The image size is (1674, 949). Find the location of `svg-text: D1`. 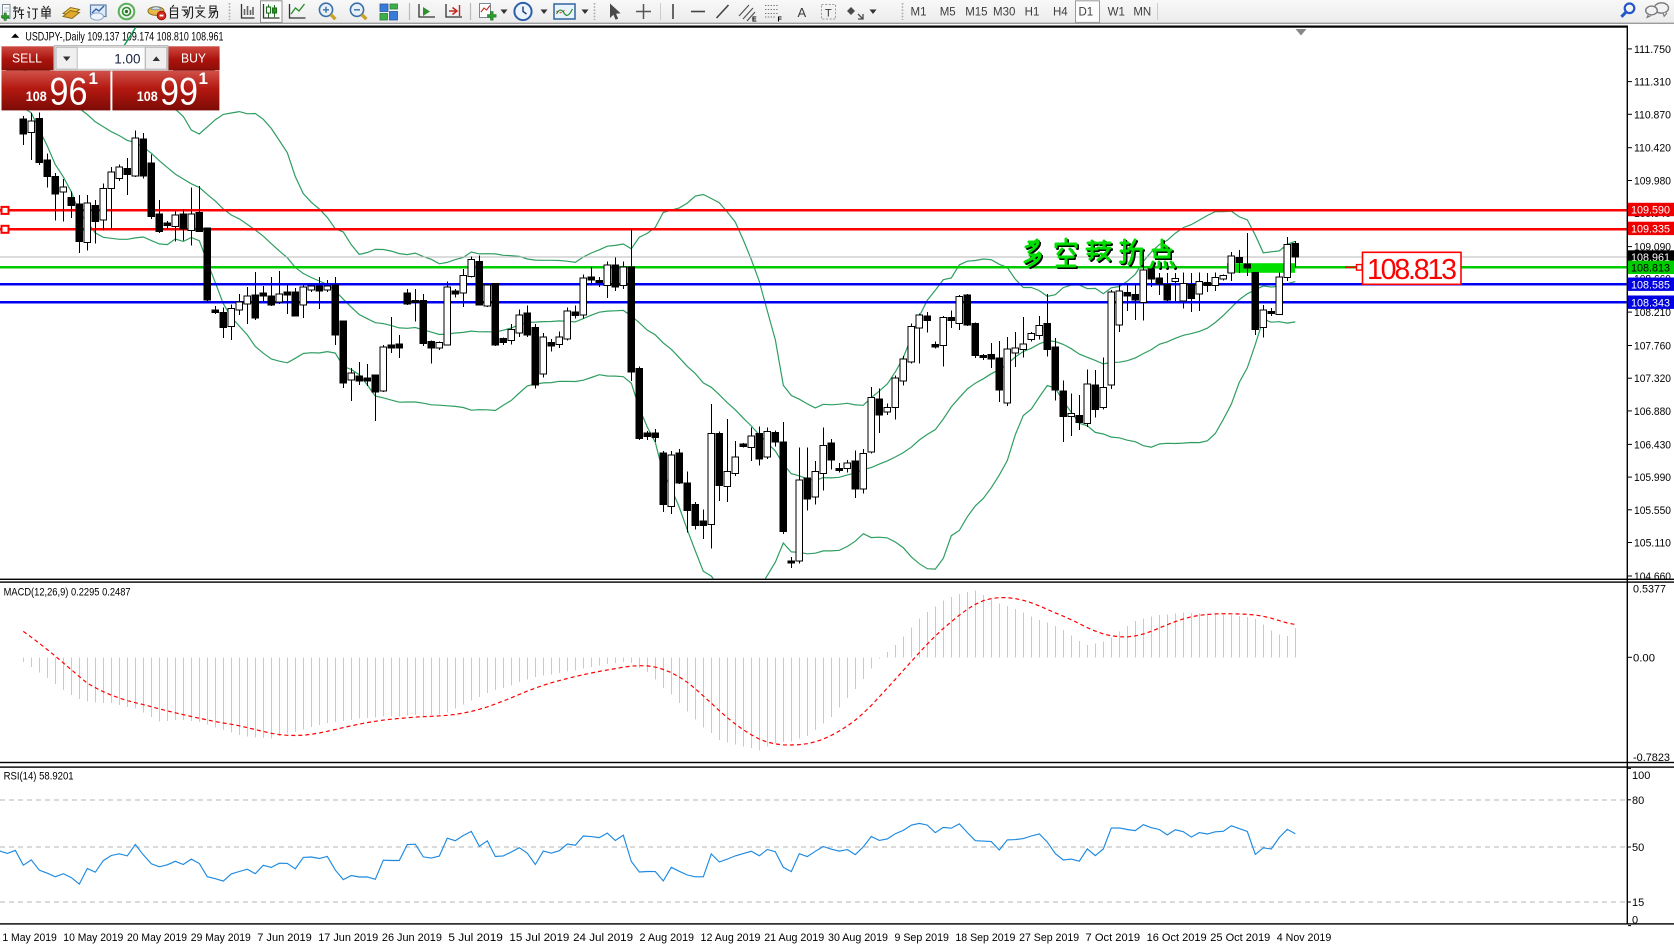

svg-text: D1 is located at coordinates (1085, 13).